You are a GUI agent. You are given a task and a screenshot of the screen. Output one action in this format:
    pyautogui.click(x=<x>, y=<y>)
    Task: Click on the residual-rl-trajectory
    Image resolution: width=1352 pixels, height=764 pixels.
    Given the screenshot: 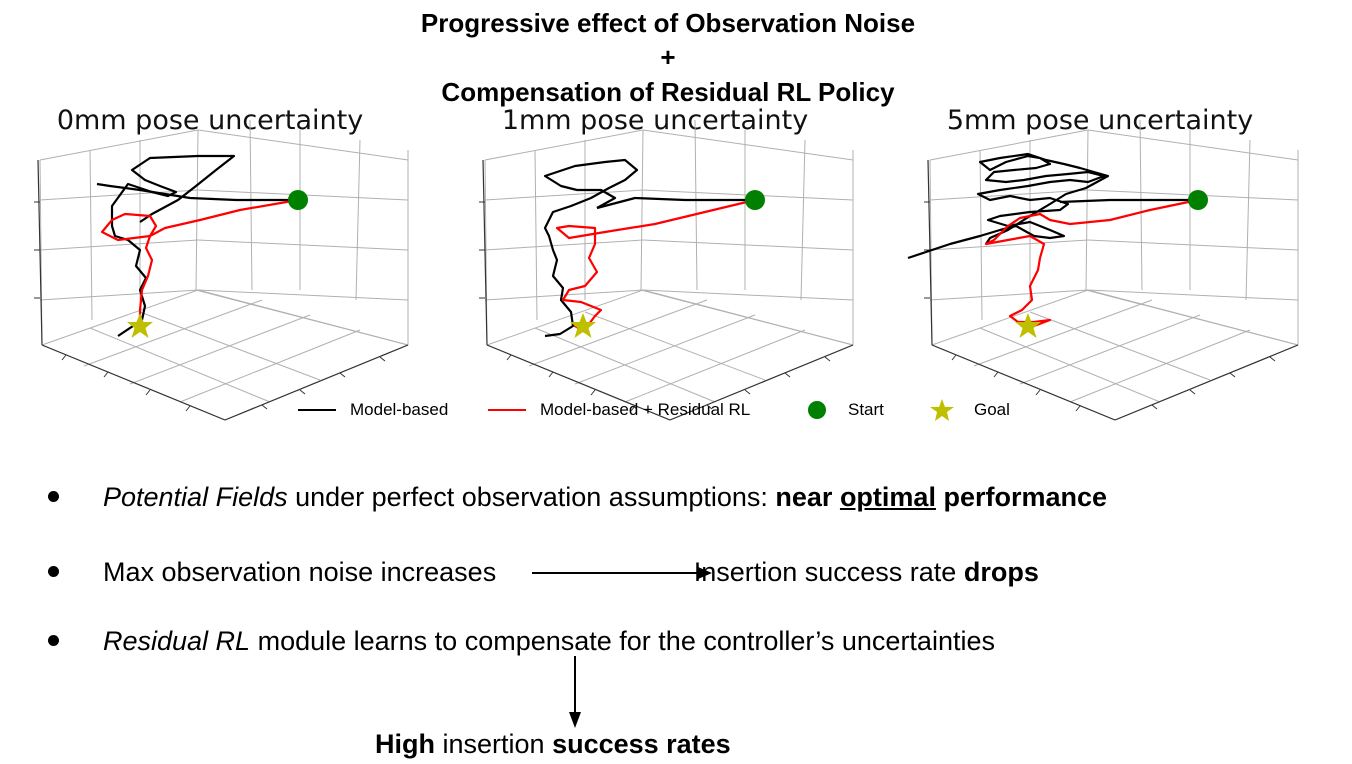 What is the action you would take?
    pyautogui.click(x=655, y=265)
    